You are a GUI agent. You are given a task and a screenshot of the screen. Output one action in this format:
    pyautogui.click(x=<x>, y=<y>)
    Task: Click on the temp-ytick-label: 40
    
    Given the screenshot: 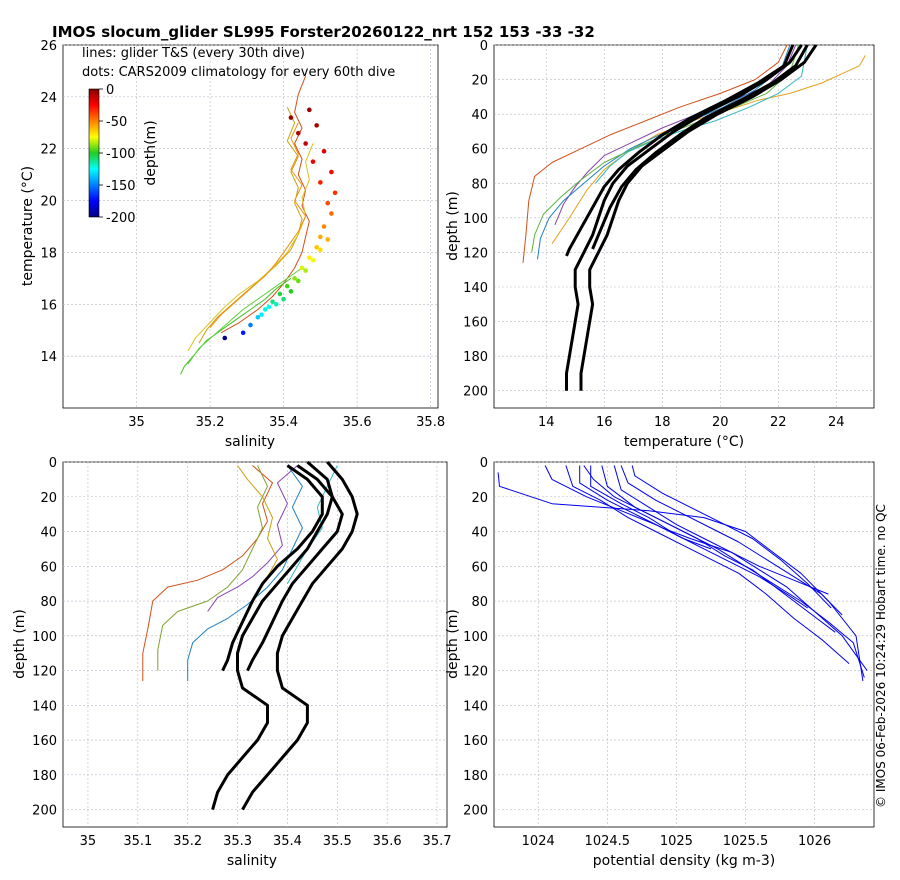 What is the action you would take?
    pyautogui.click(x=479, y=115)
    